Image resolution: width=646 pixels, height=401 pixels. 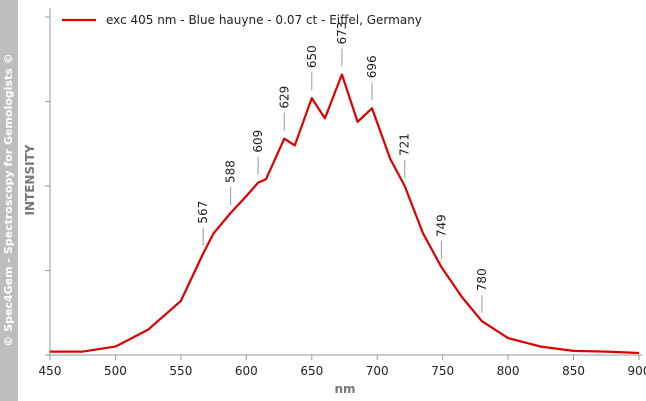 I want to click on peak-label: 780, so click(x=482, y=279).